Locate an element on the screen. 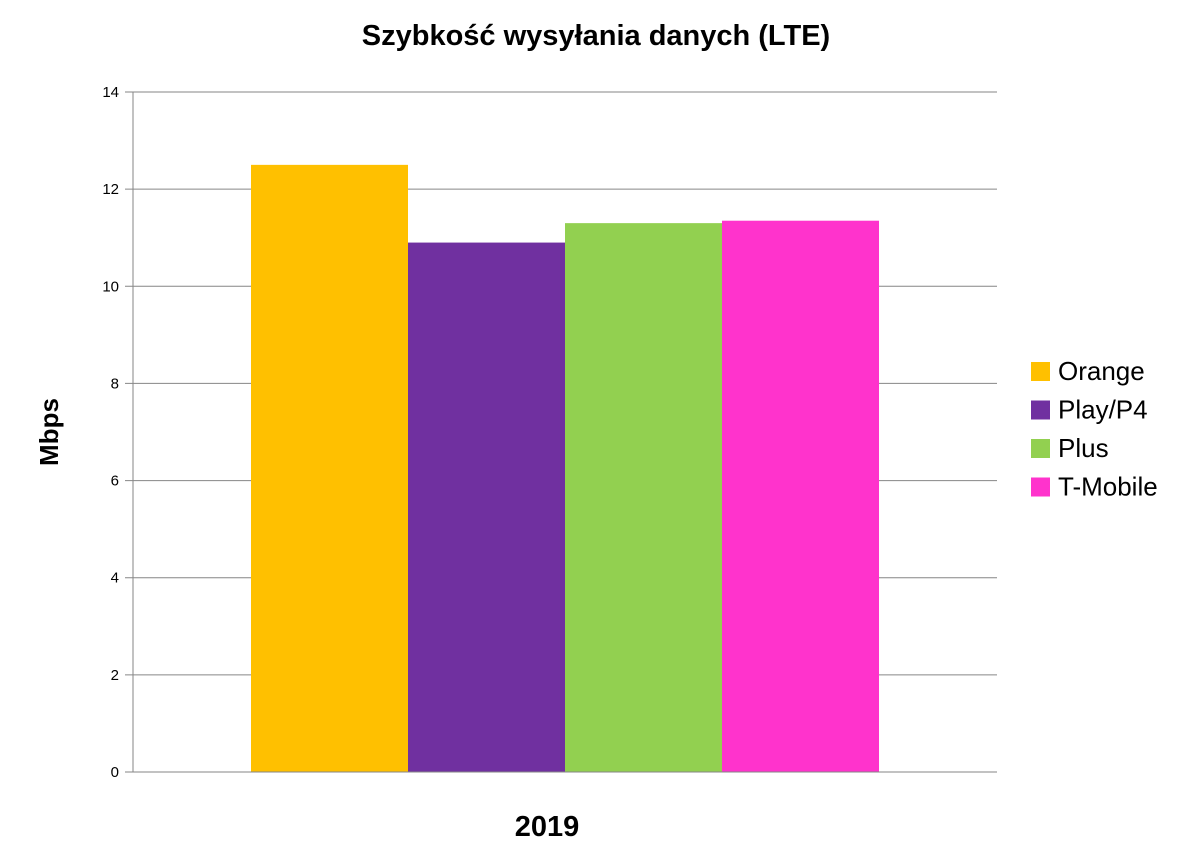 This screenshot has width=1198, height=843. chart-title: Szybkość wysyłania danych (LTE) is located at coordinates (596, 36).